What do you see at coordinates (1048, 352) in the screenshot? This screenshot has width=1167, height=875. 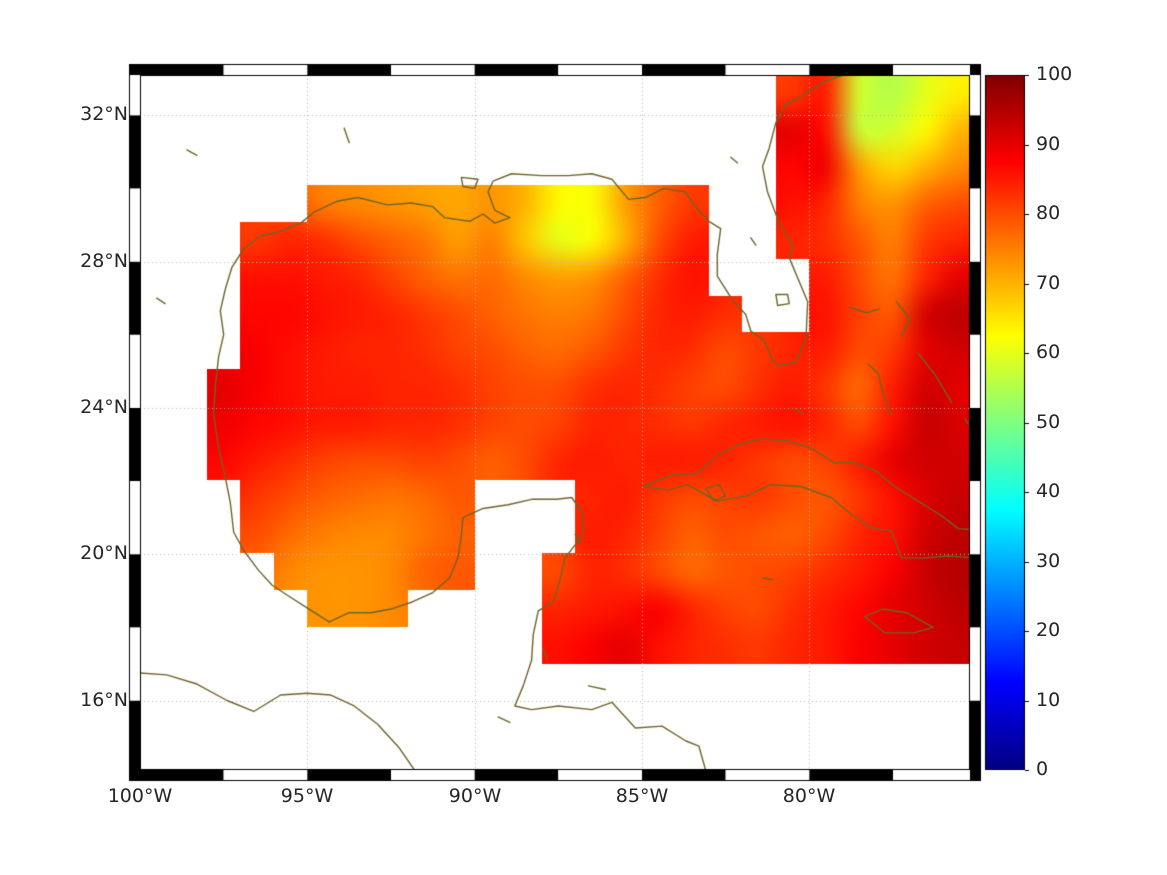 I see `colorbar-tick-label: 60` at bounding box center [1048, 352].